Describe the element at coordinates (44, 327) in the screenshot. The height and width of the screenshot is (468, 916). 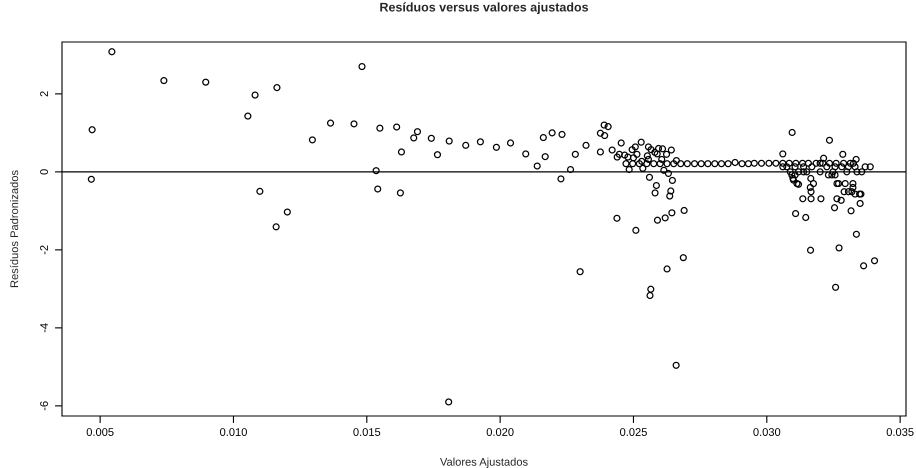
I see `y-tick-label: -4` at that location.